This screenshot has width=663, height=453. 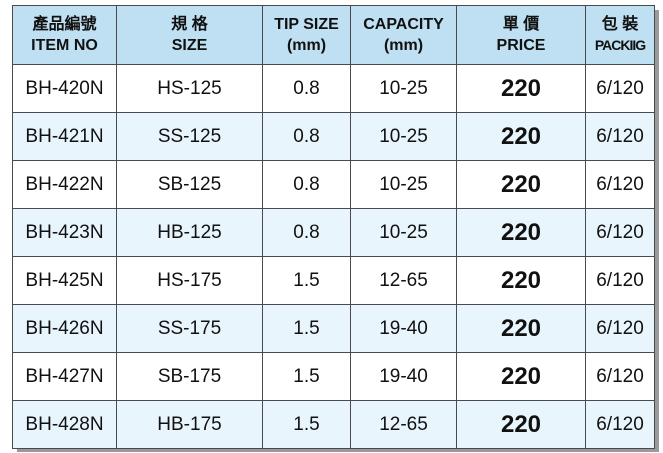 I want to click on table-row: BH-427N SB-175 1.5 19-40 220 6/120, so click(x=333, y=376).